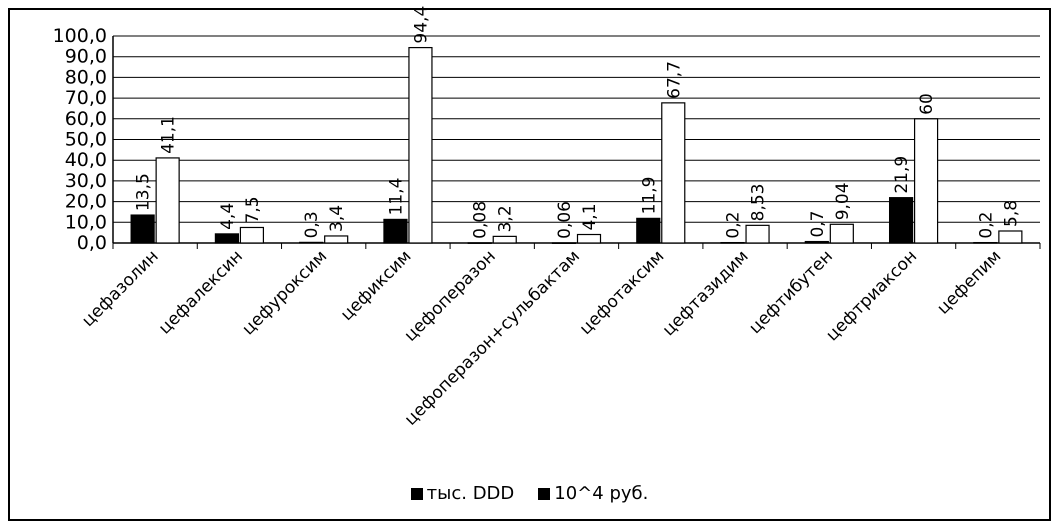 This screenshot has height=529, width=1059. What do you see at coordinates (201, 292) in the screenshot?
I see `x-category-label: цефалексин` at bounding box center [201, 292].